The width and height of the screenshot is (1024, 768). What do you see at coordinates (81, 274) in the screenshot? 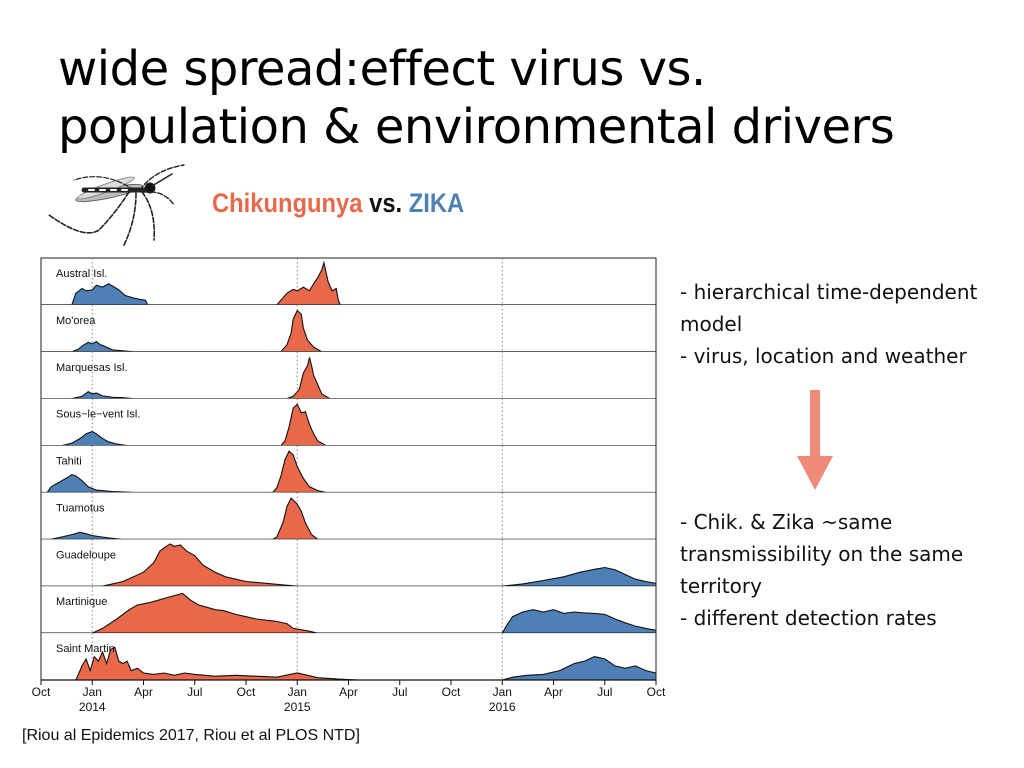
I see `panel-label: Austral Isl.` at bounding box center [81, 274].